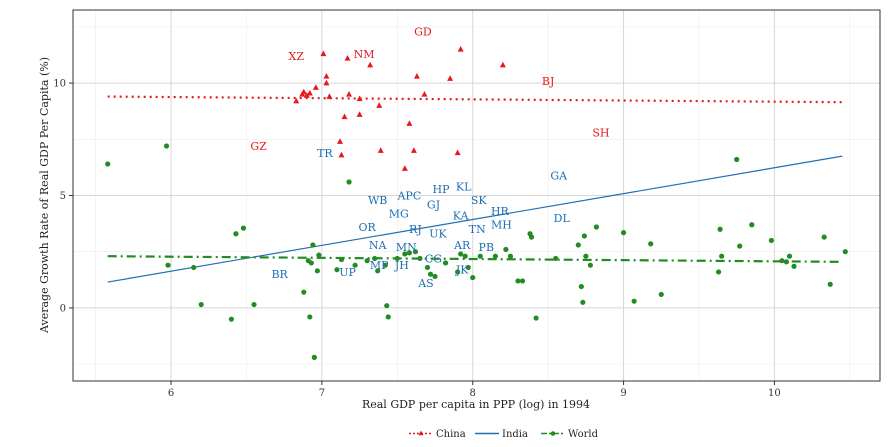  Describe the element at coordinates (433, 204) in the screenshot. I see `india-point-label: GJ` at that location.